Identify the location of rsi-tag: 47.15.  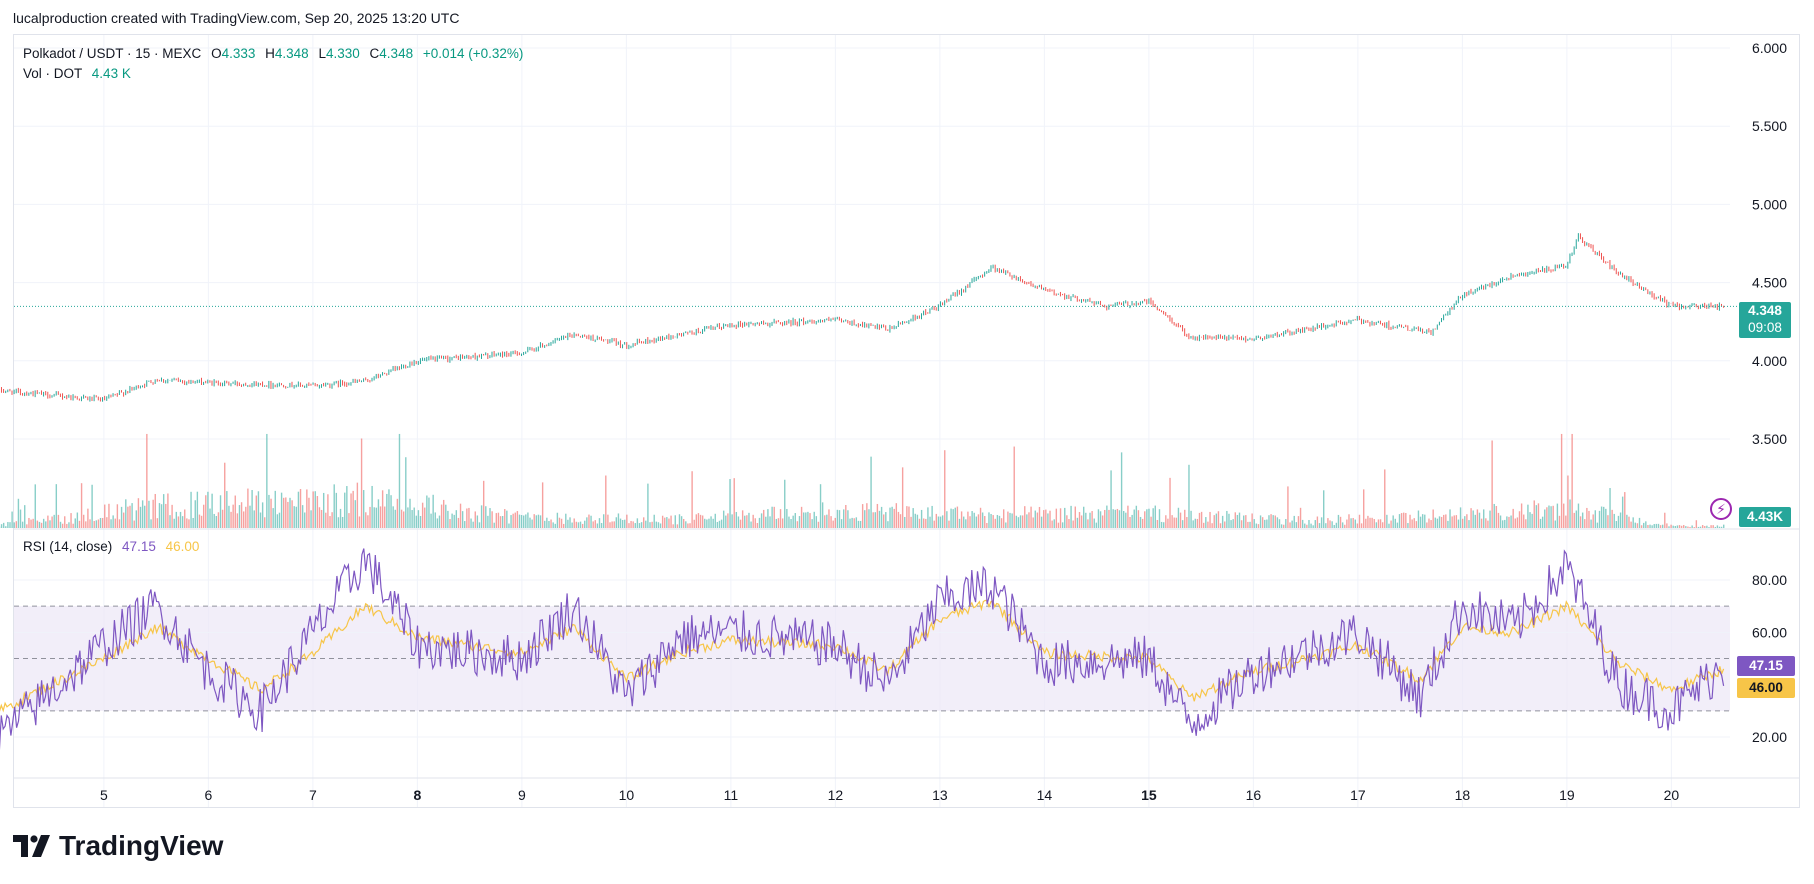
(1766, 666).